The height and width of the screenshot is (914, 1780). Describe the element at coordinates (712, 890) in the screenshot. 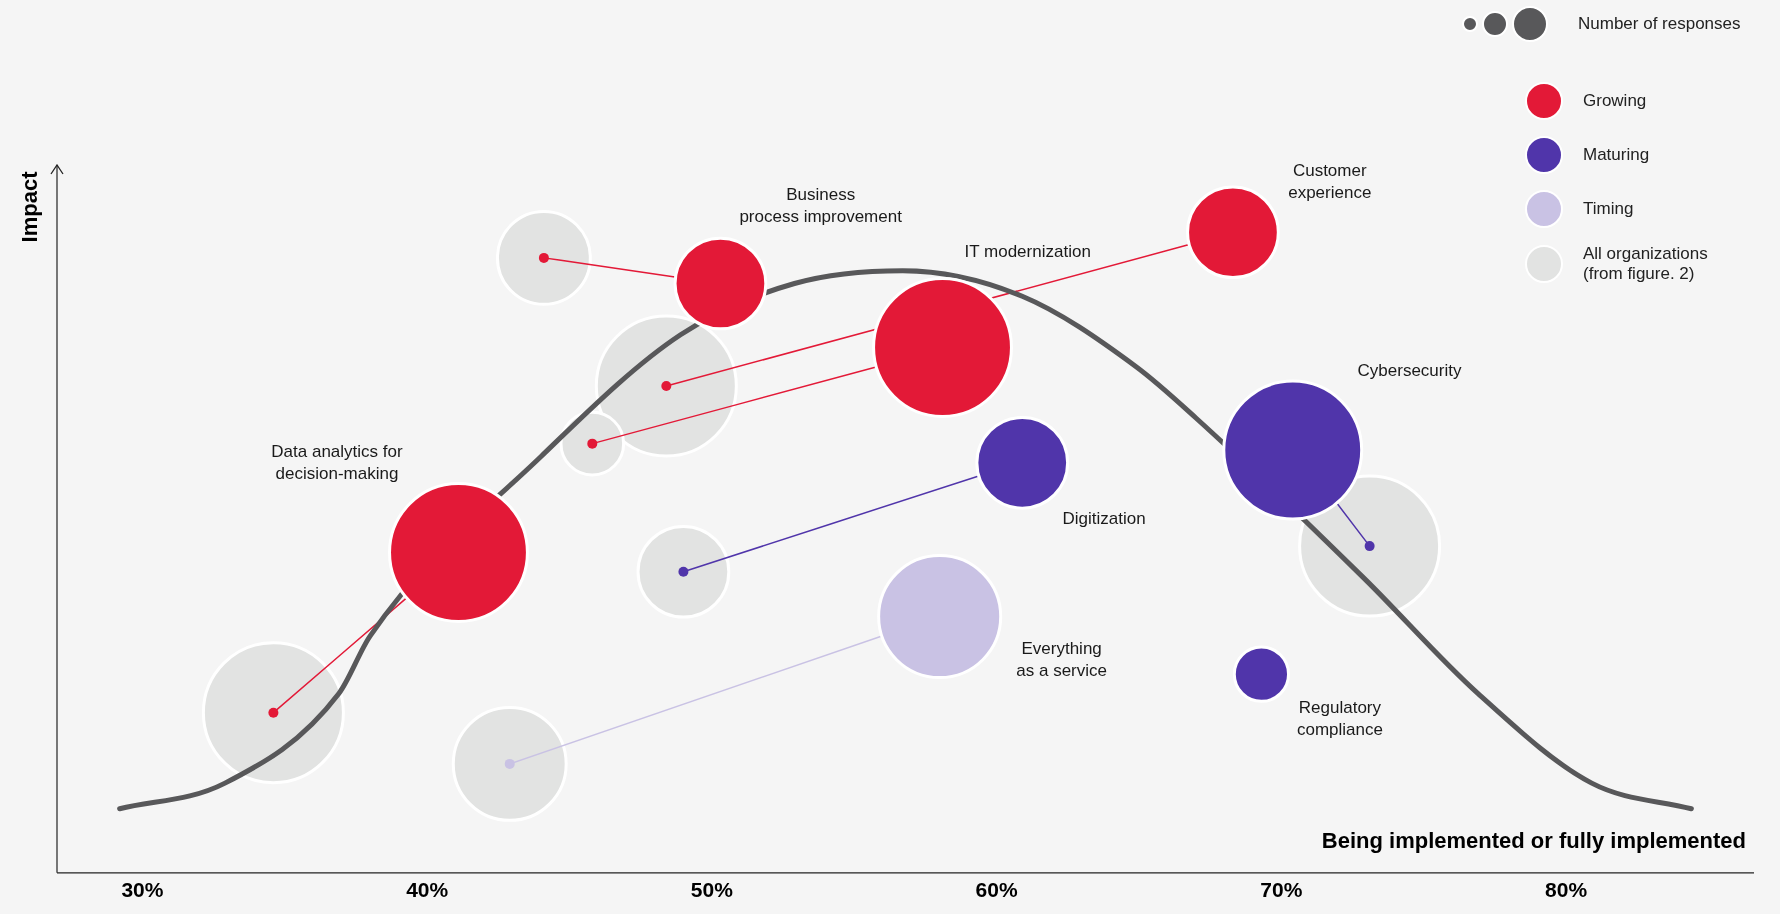

I see `x-tick-label: 50%` at that location.